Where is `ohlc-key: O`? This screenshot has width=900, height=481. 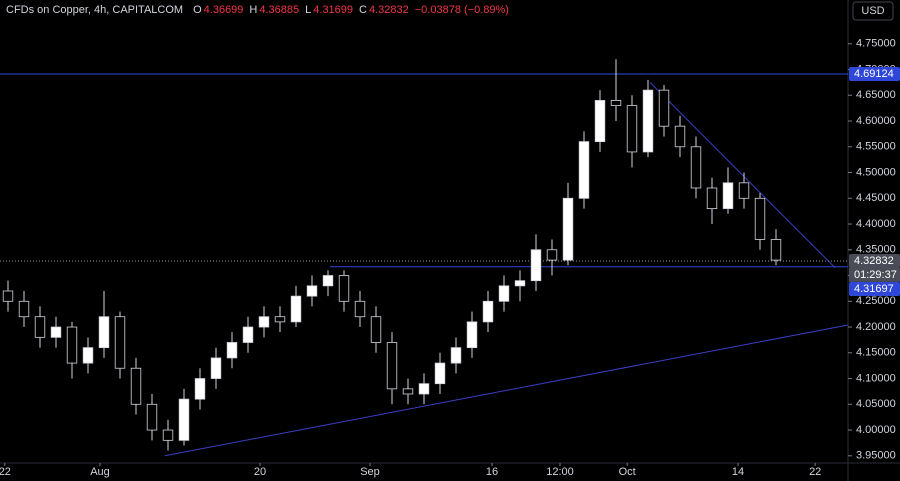 ohlc-key: O is located at coordinates (197, 10).